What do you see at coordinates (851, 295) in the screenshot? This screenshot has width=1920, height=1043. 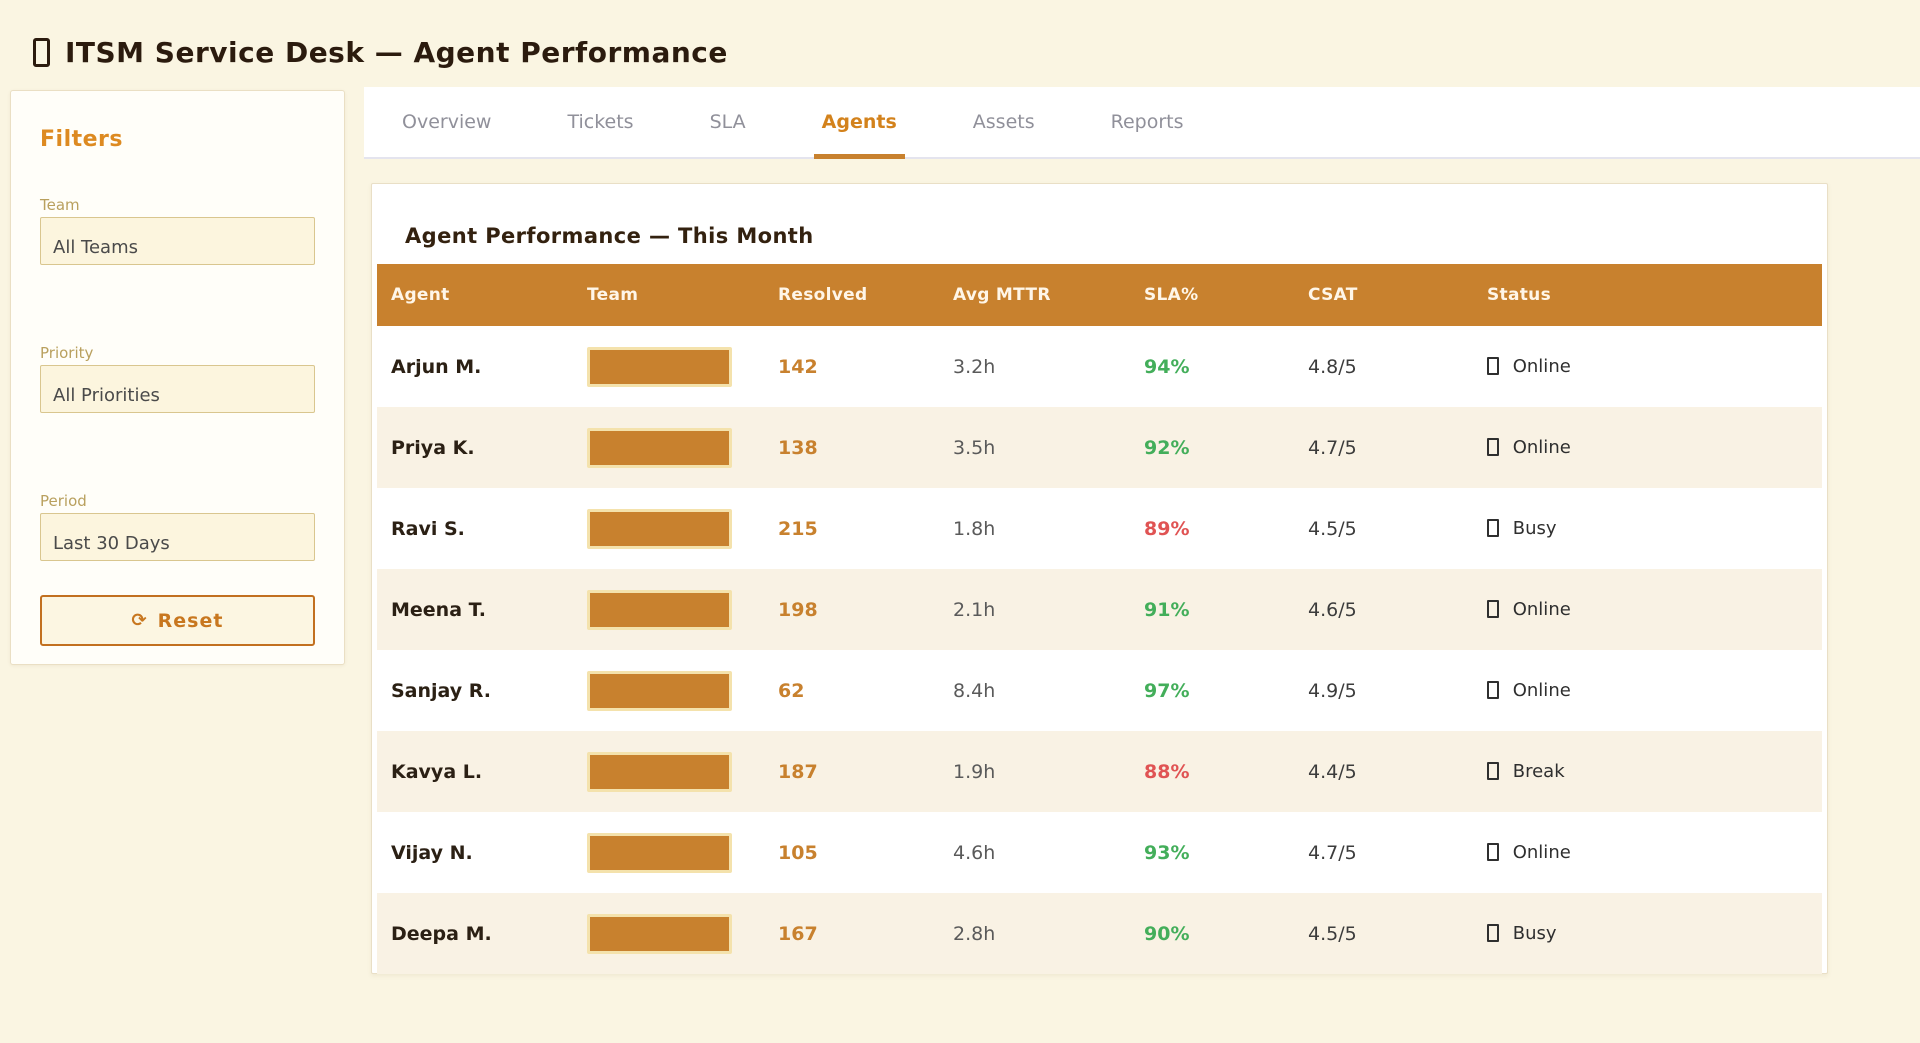 I see `column-header: Resolved` at bounding box center [851, 295].